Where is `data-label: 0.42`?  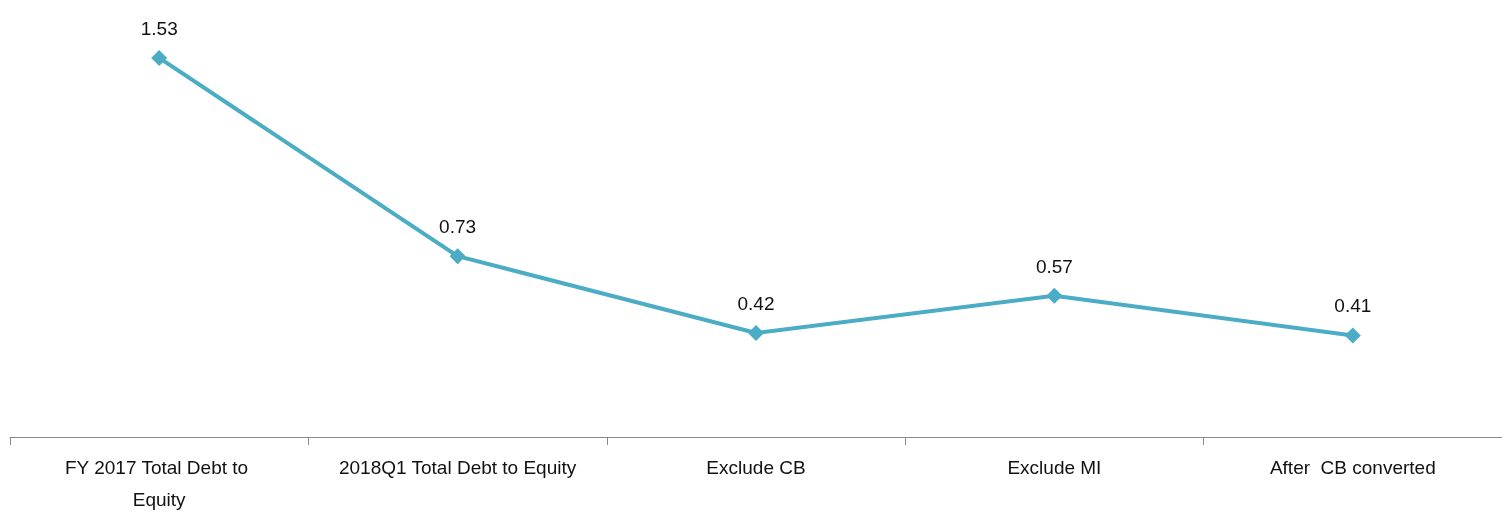
data-label: 0.42 is located at coordinates (756, 303).